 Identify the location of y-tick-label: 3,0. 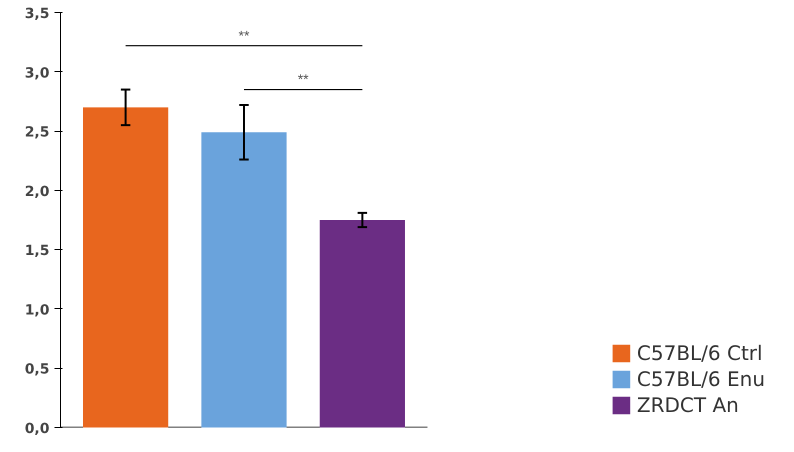
(37, 73).